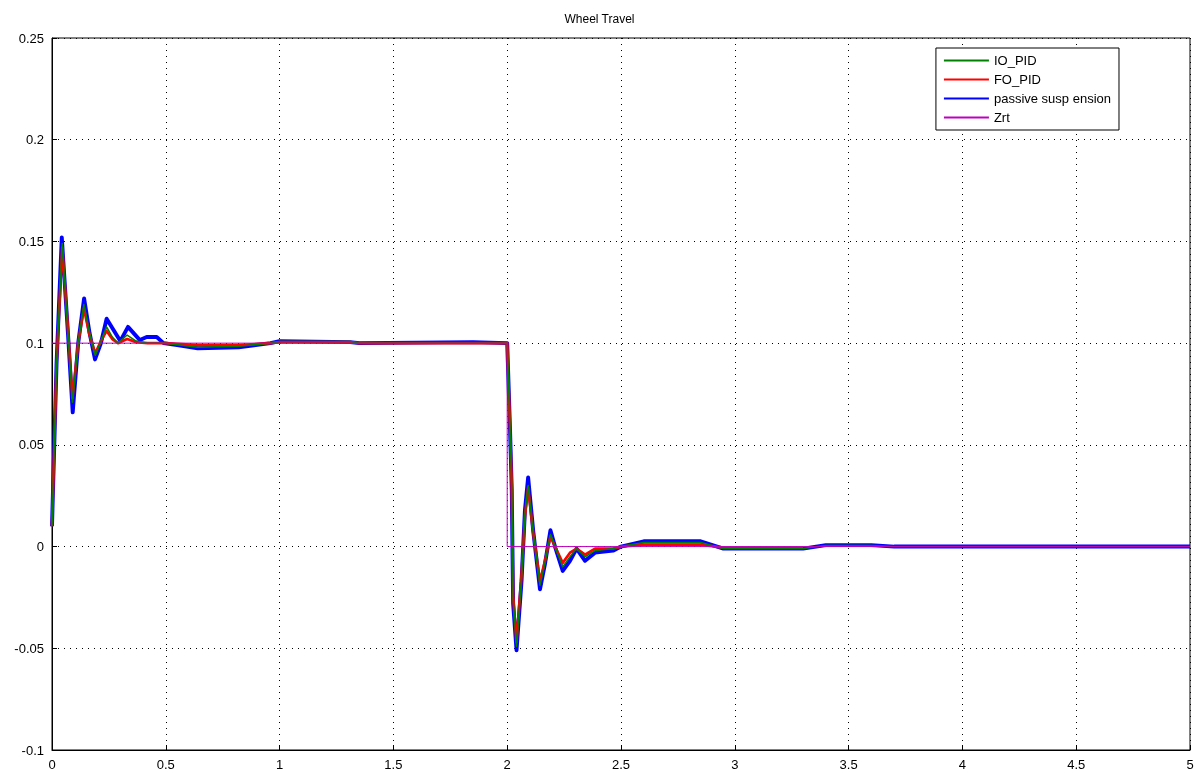  I want to click on y-tick-label: 0.05, so click(31, 445).